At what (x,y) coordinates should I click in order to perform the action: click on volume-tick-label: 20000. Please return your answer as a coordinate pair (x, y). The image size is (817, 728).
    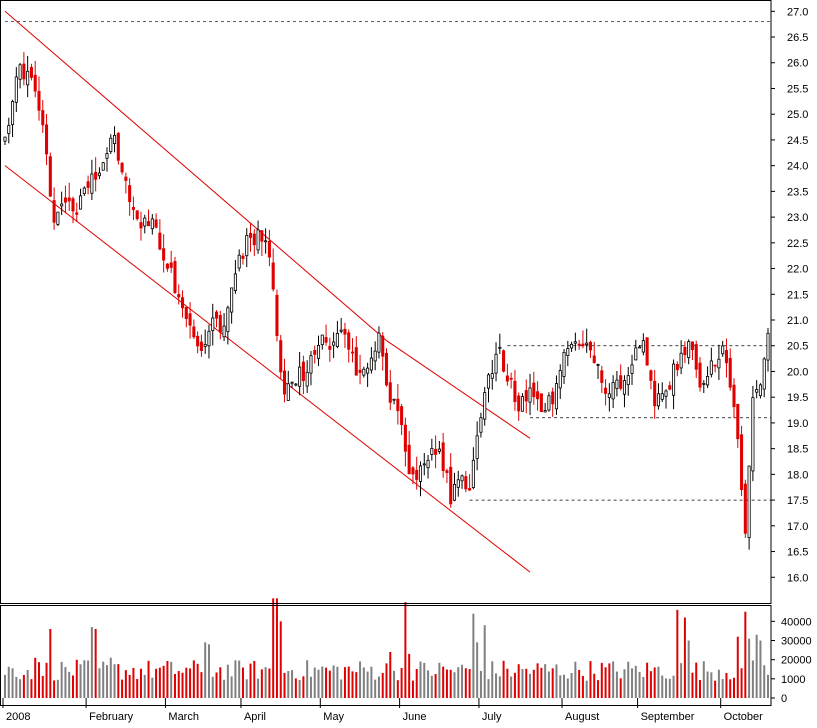
    Looking at the image, I should click on (796, 661).